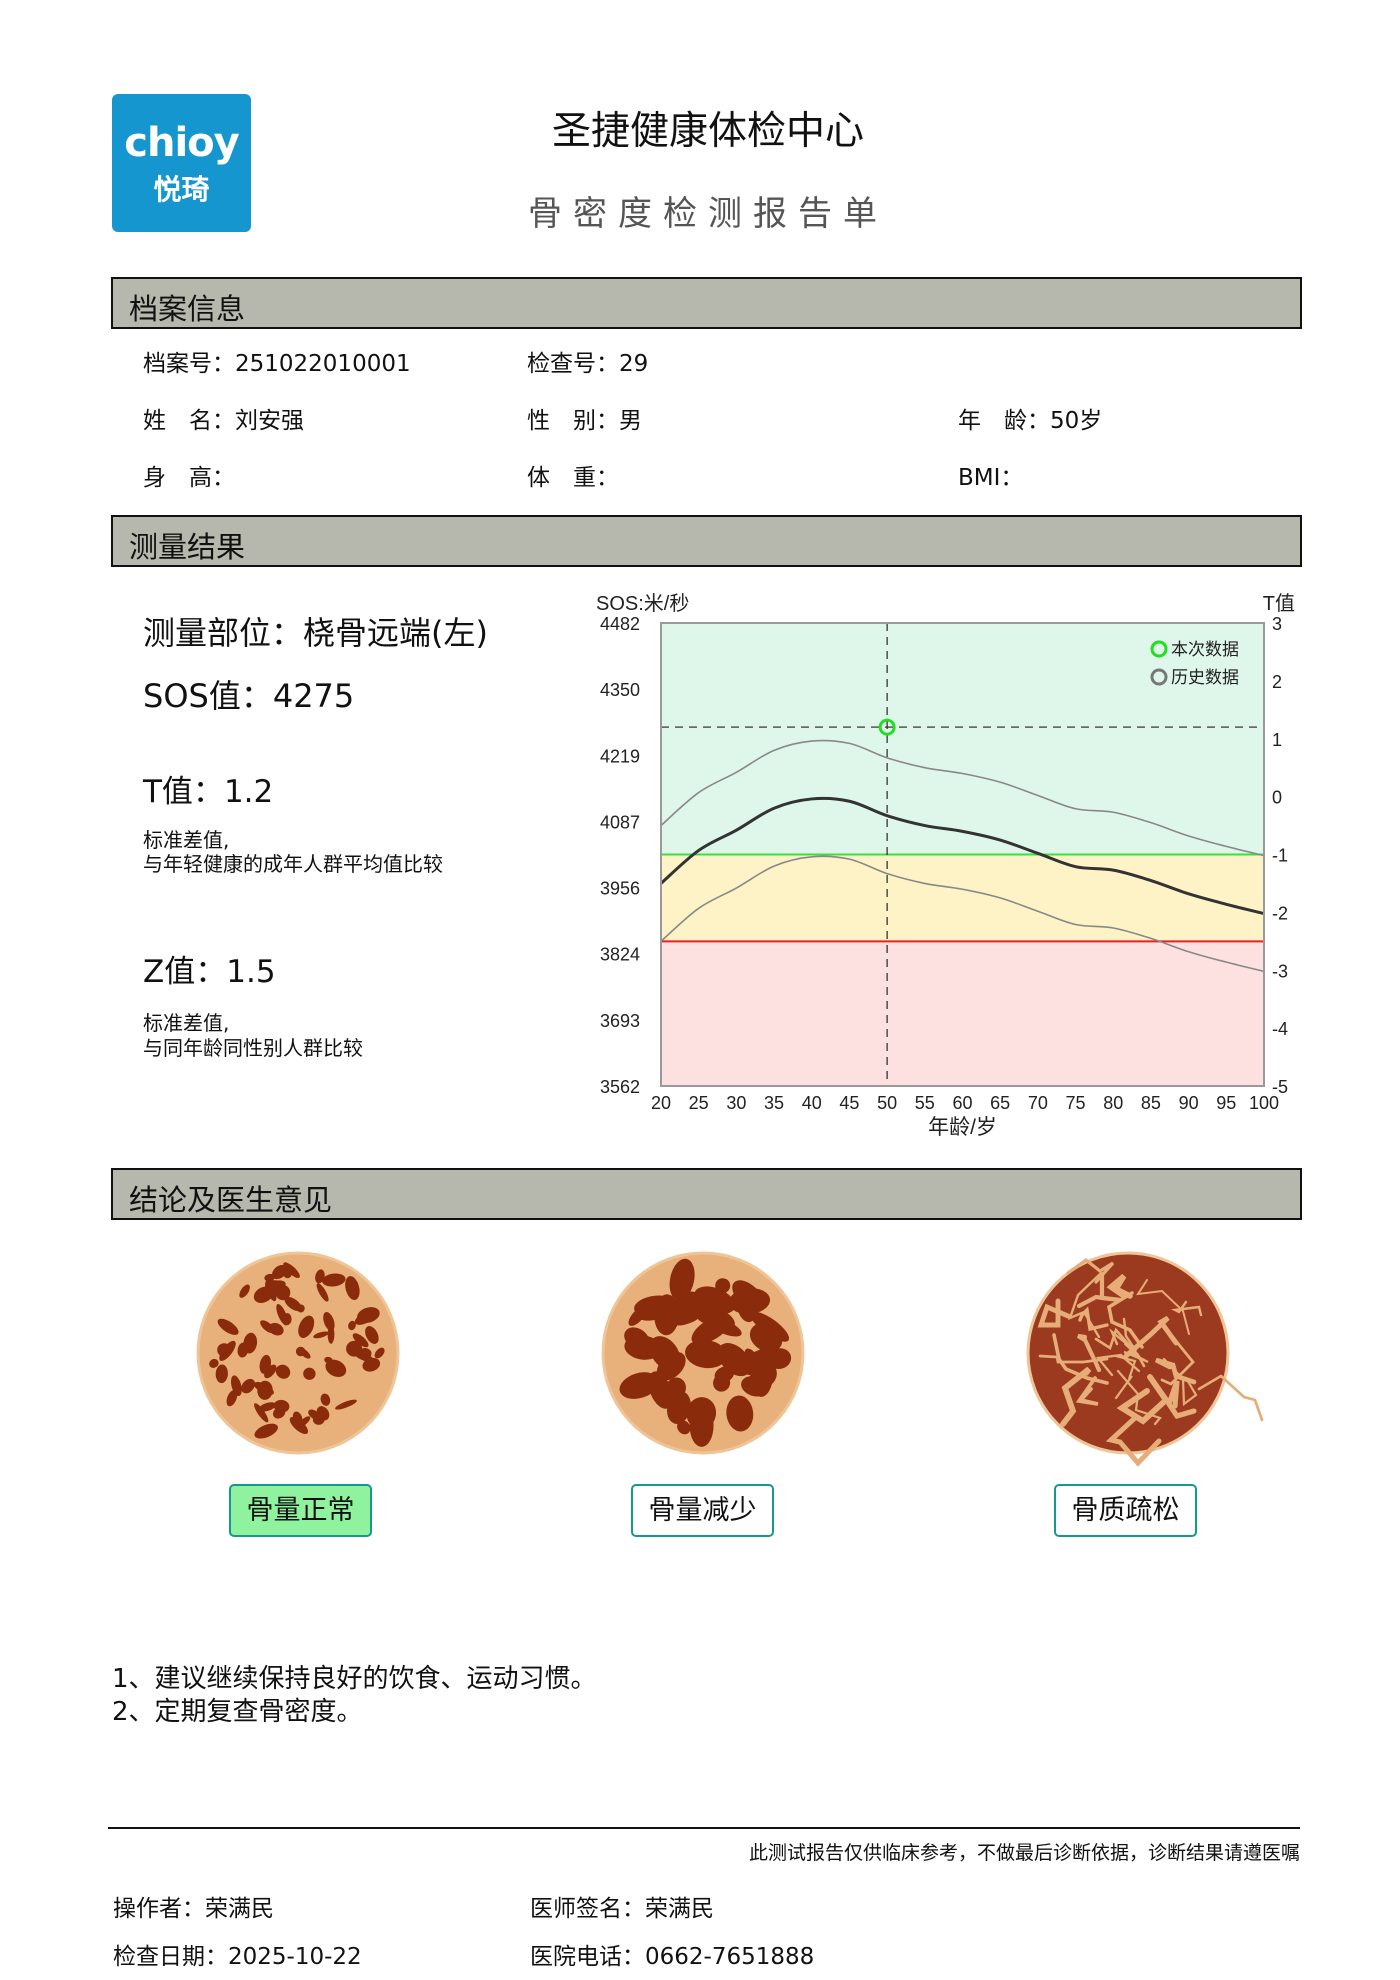 The image size is (1400, 1980). Describe the element at coordinates (237, 1957) in the screenshot. I see `exam-date: 检查日期：2025-10-22` at that location.